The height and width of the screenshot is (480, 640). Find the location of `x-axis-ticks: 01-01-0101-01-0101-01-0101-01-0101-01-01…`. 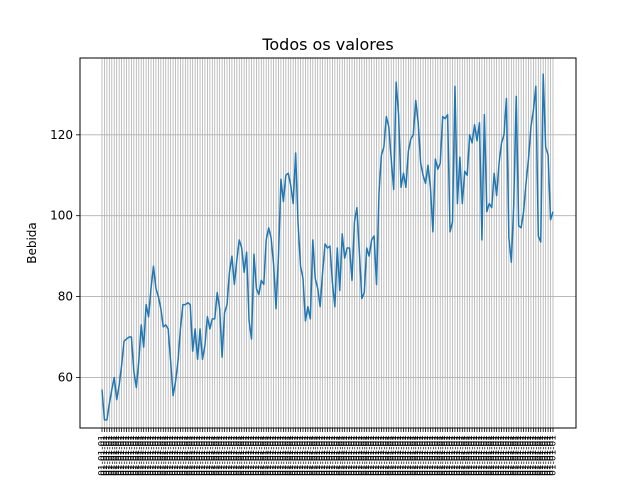

x-axis-ticks: 01-01-0101-01-0101-01-0101-01-0101-01-01… is located at coordinates (328, 452).